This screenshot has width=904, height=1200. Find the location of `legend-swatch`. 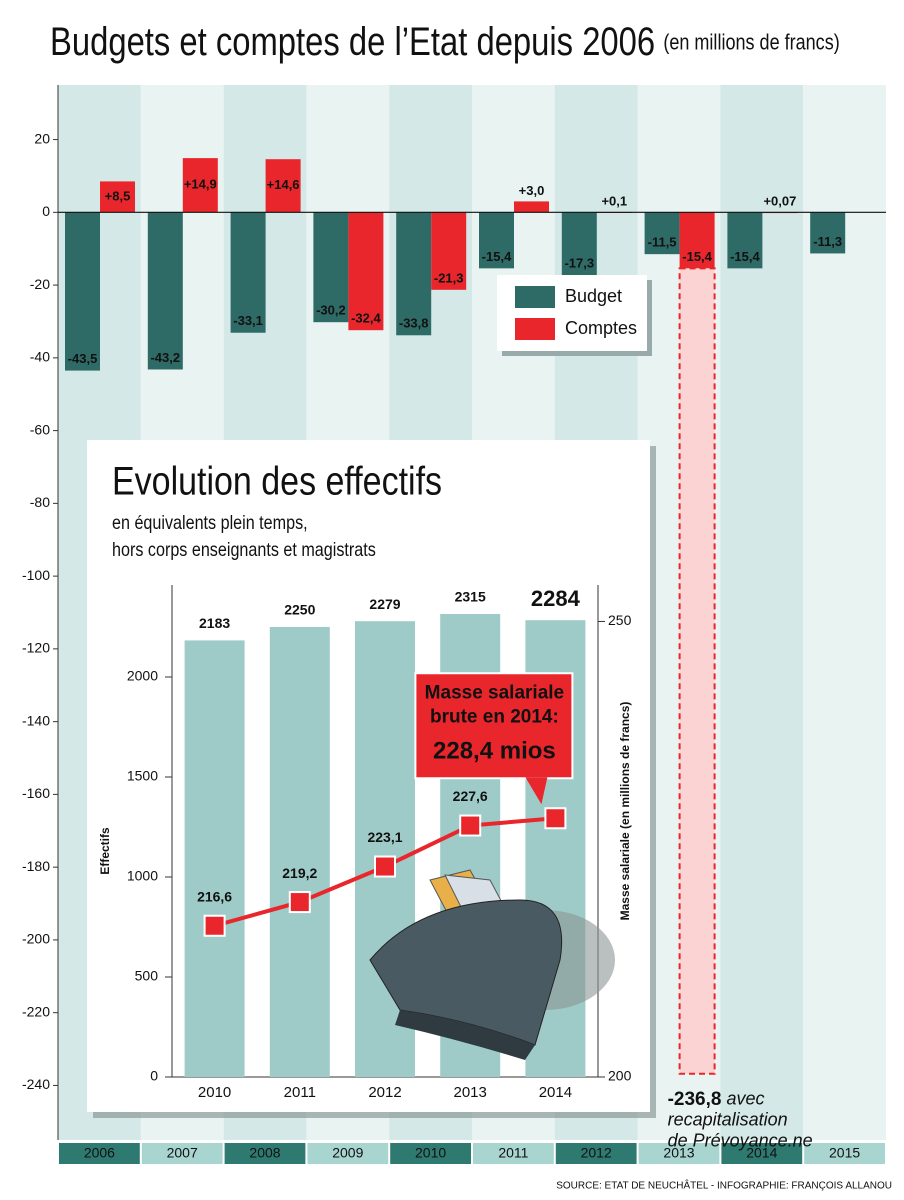

legend-swatch is located at coordinates (535, 297).